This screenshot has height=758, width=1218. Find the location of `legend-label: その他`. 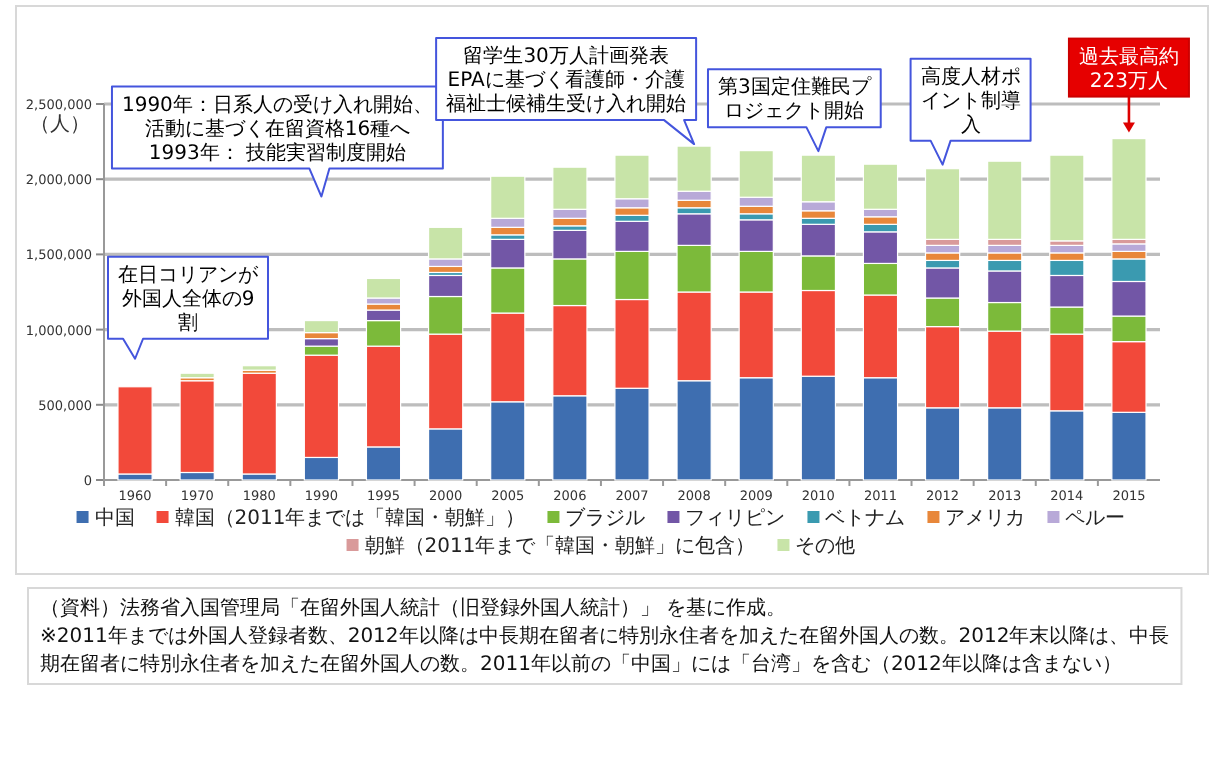

legend-label: その他 is located at coordinates (825, 546).